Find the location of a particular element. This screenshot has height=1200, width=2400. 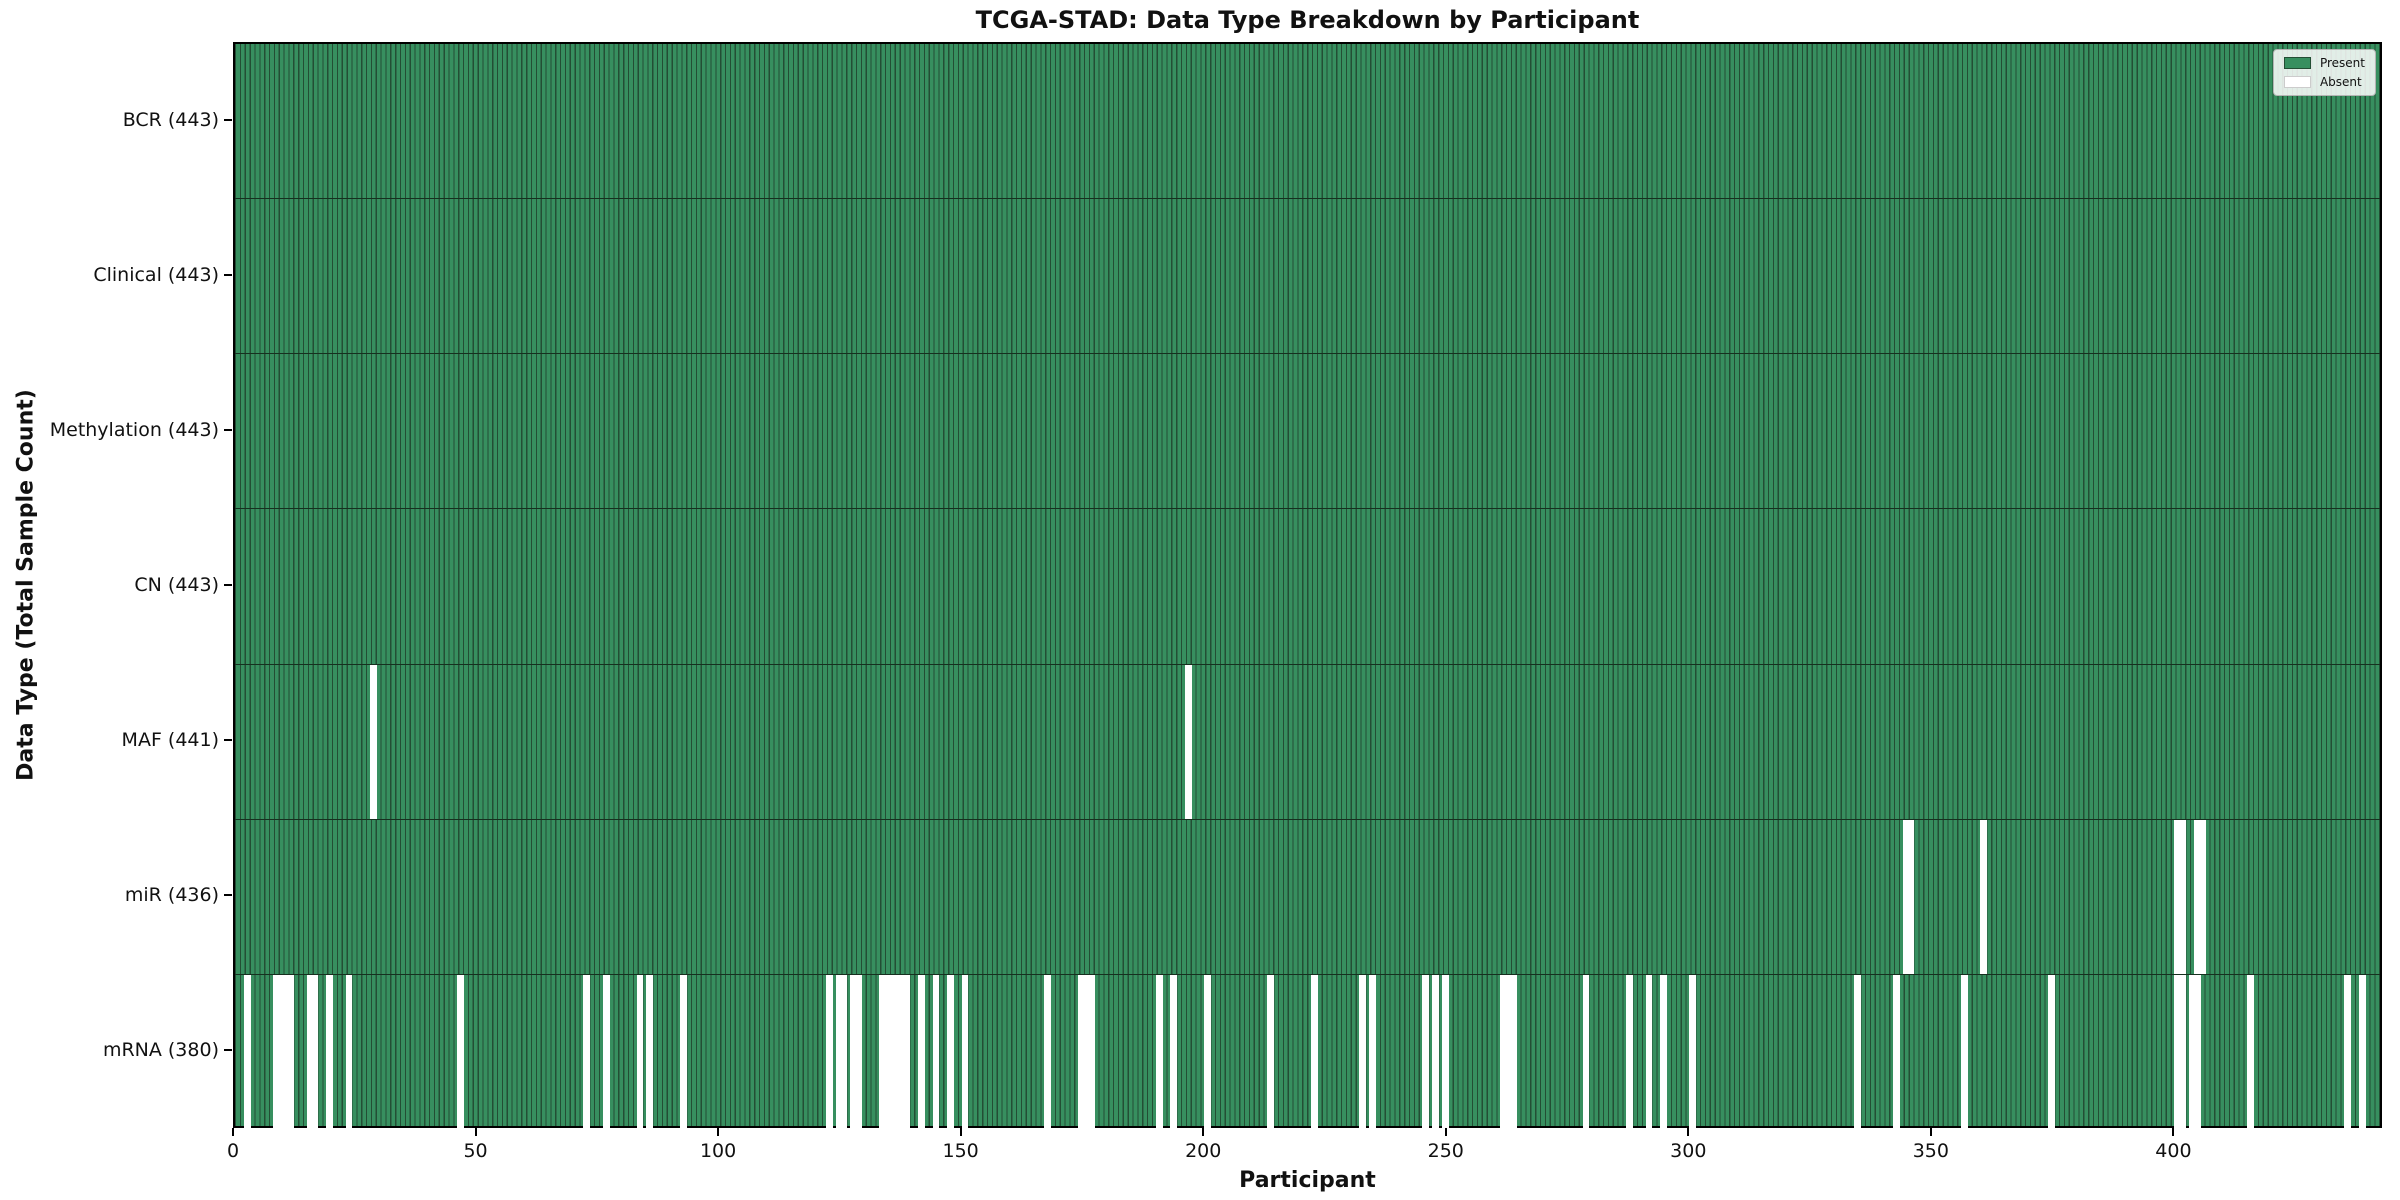

row-band-Clinical is located at coordinates (1307, 277).